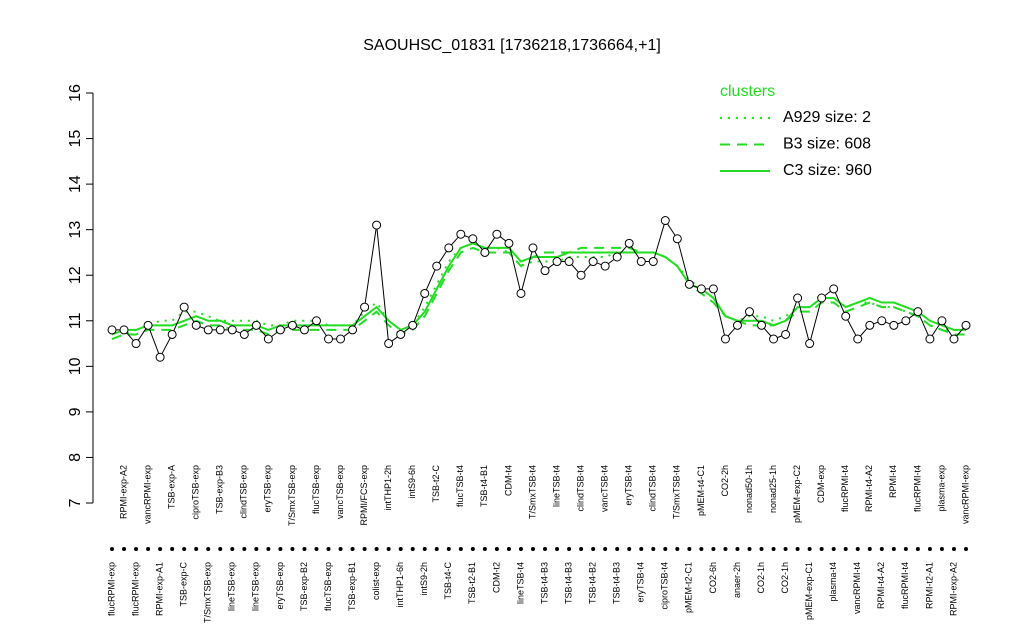 The image size is (1024, 640). What do you see at coordinates (75, 411) in the screenshot?
I see `y-tick-label: 9` at bounding box center [75, 411].